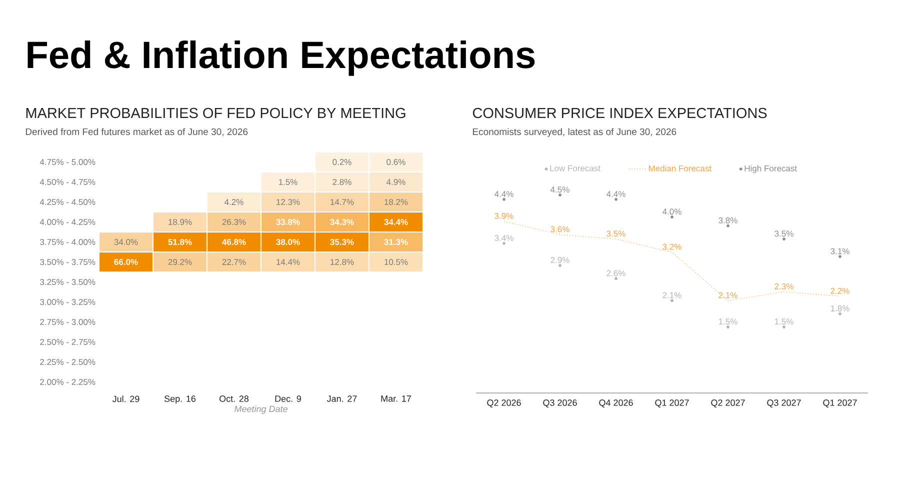  Describe the element at coordinates (574, 132) in the screenshot. I see `chart-subtitle: Economists surveyed, latest as of June 30, 2026` at that location.